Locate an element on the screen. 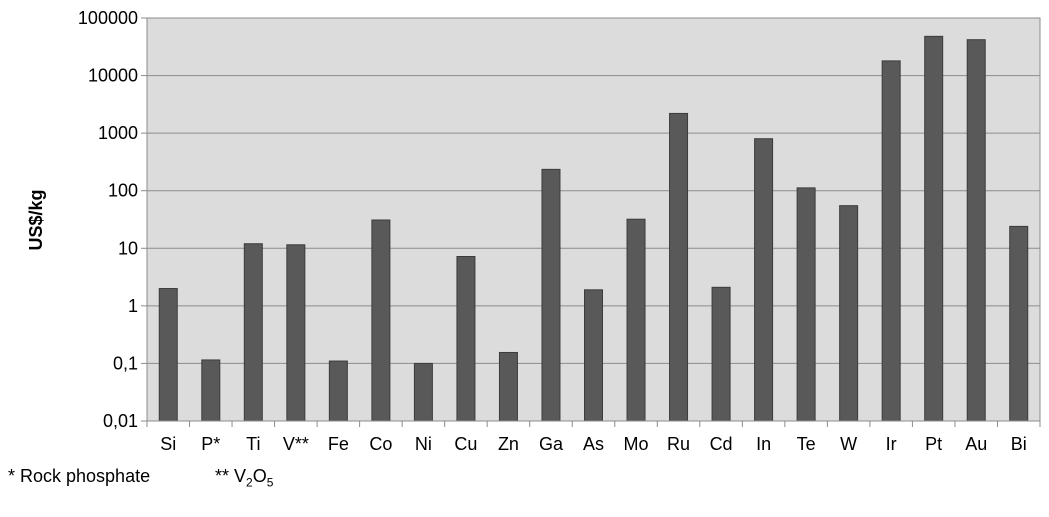  x-tick-label: Ir is located at coordinates (891, 444).